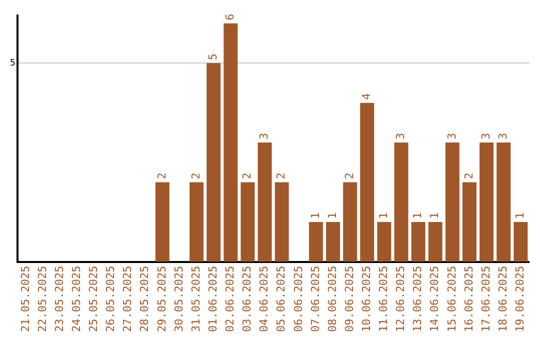 The height and width of the screenshot is (340, 540). What do you see at coordinates (195, 299) in the screenshot?
I see `x-tick-label: 31.05.2025` at bounding box center [195, 299].